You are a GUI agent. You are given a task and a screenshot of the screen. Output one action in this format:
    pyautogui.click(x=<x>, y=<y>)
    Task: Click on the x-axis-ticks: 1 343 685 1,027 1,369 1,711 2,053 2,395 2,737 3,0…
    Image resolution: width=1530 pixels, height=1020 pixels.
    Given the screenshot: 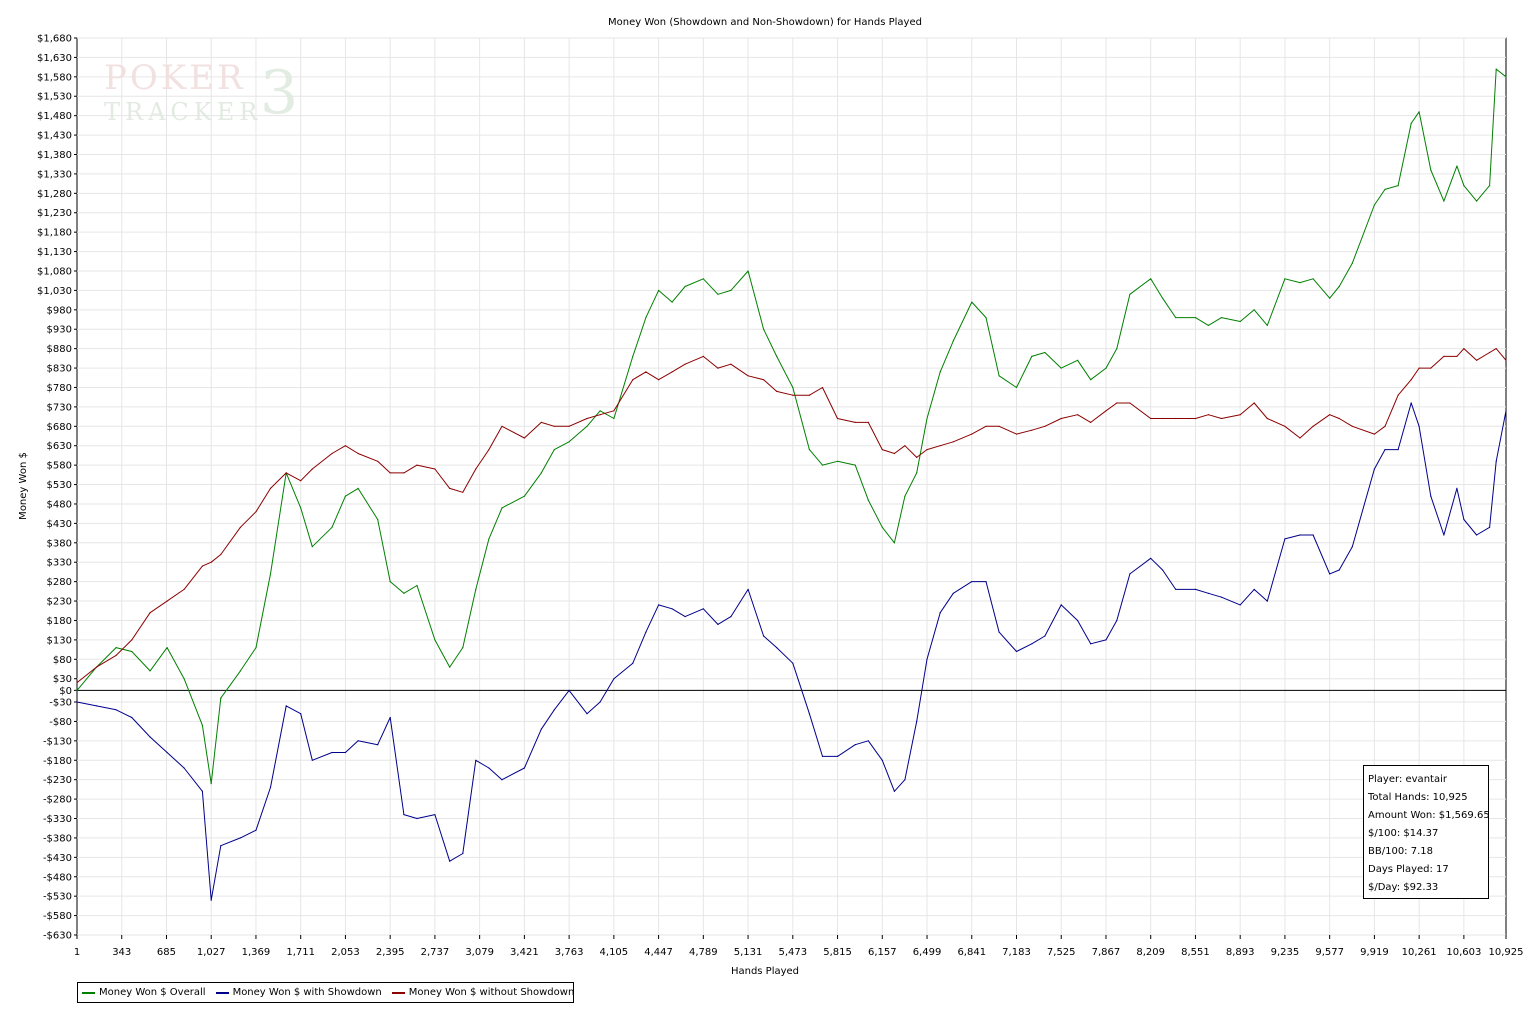 What is the action you would take?
    pyautogui.click(x=799, y=946)
    